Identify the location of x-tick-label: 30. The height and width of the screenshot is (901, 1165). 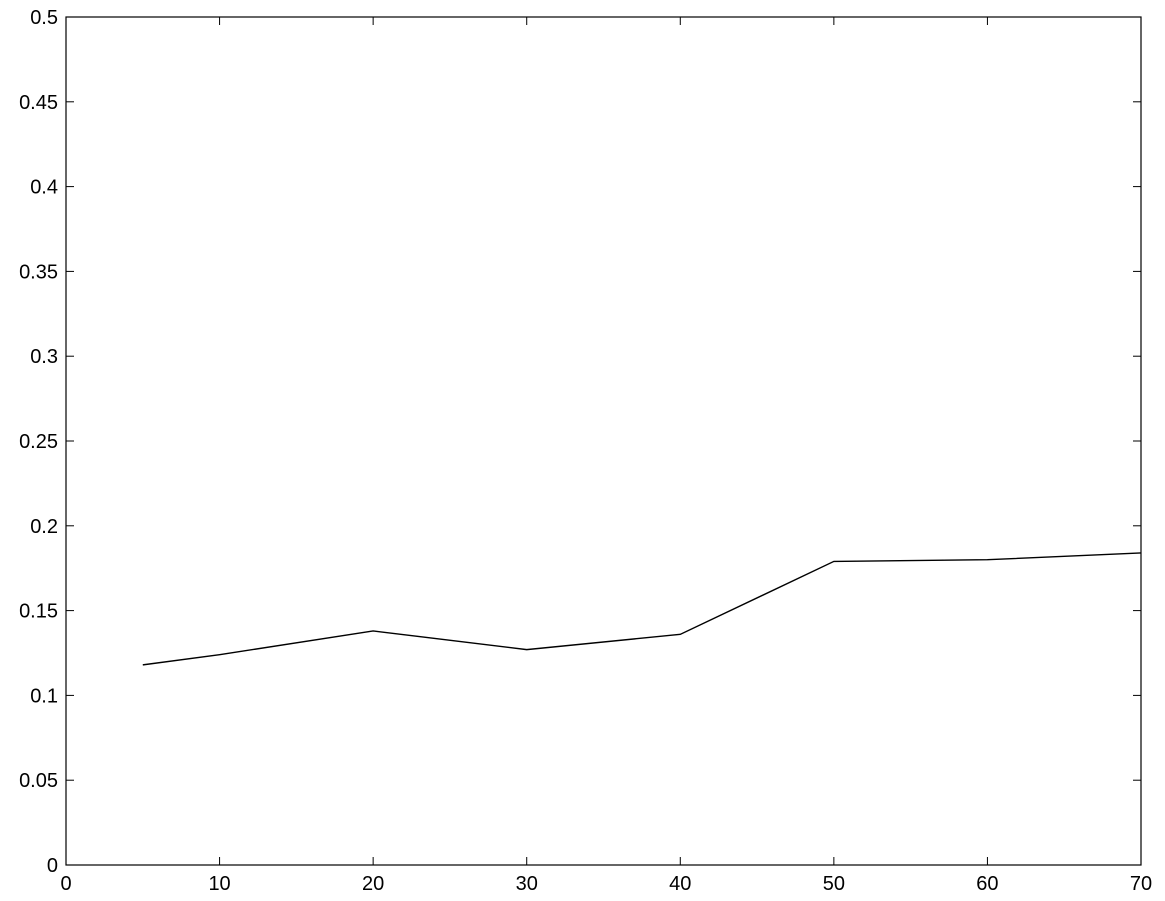
(527, 884).